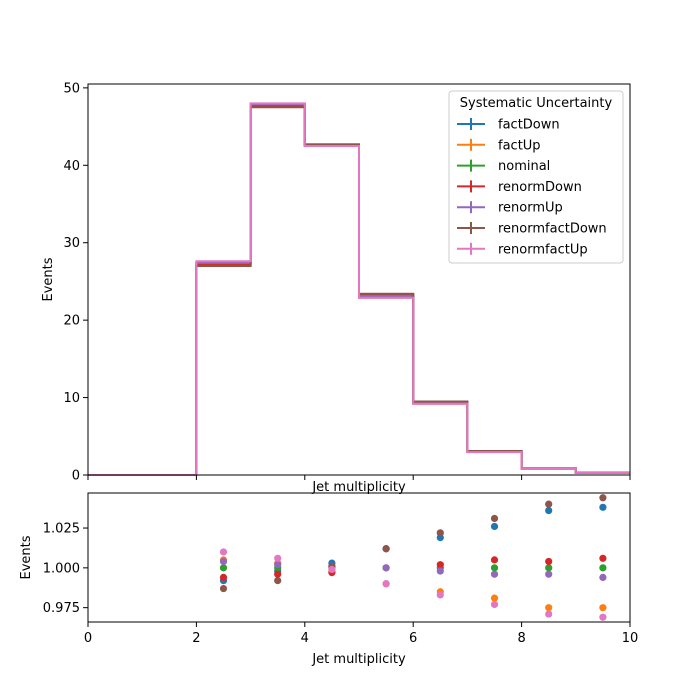  I want to click on legend-label: renormDown, so click(540, 187).